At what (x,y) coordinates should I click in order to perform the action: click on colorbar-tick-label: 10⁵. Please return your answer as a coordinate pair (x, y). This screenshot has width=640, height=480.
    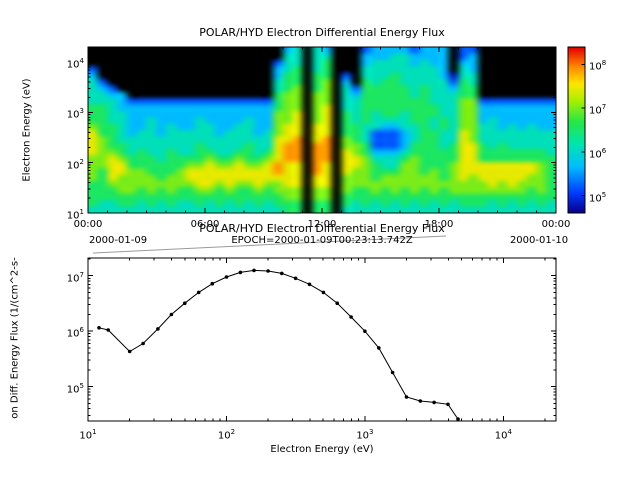
    Looking at the image, I should click on (598, 197).